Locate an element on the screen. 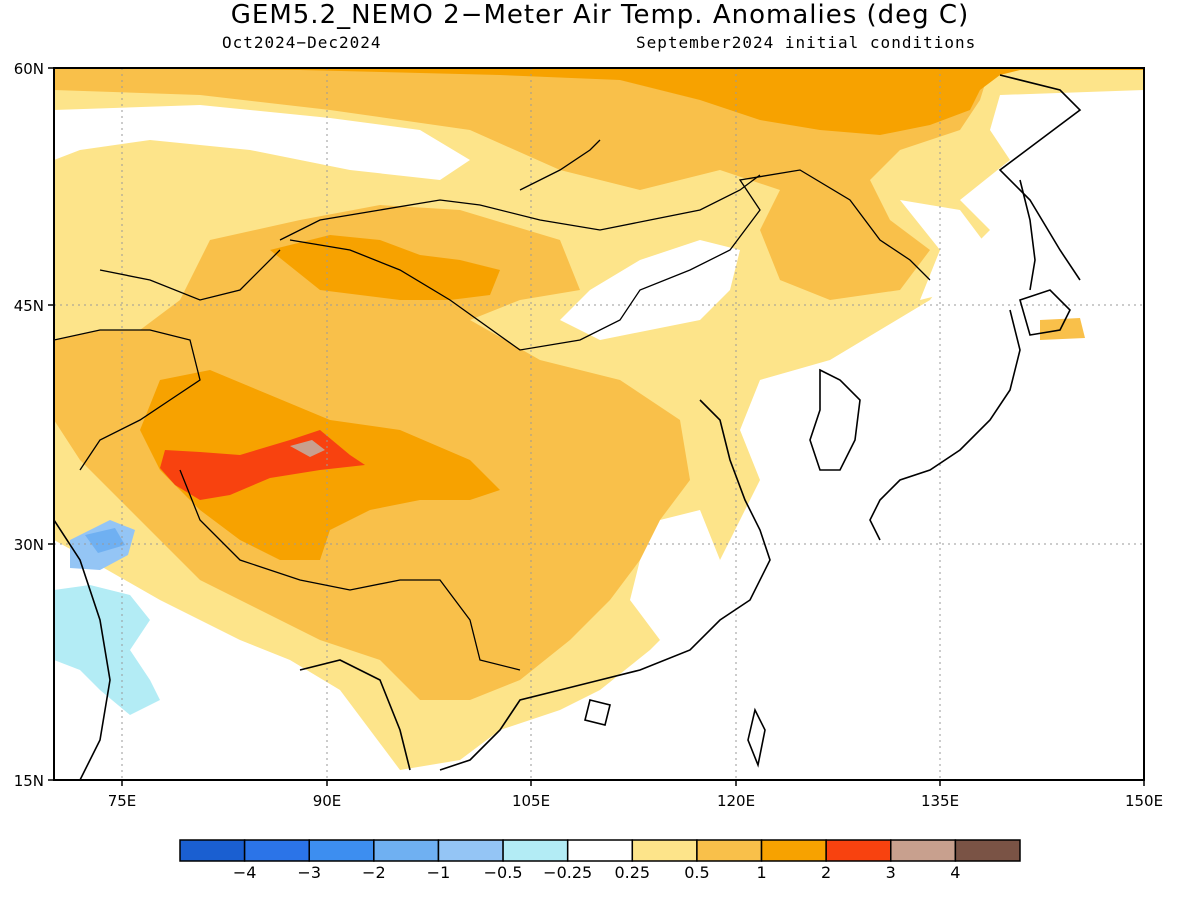  coastline-india is located at coordinates (82, 649).